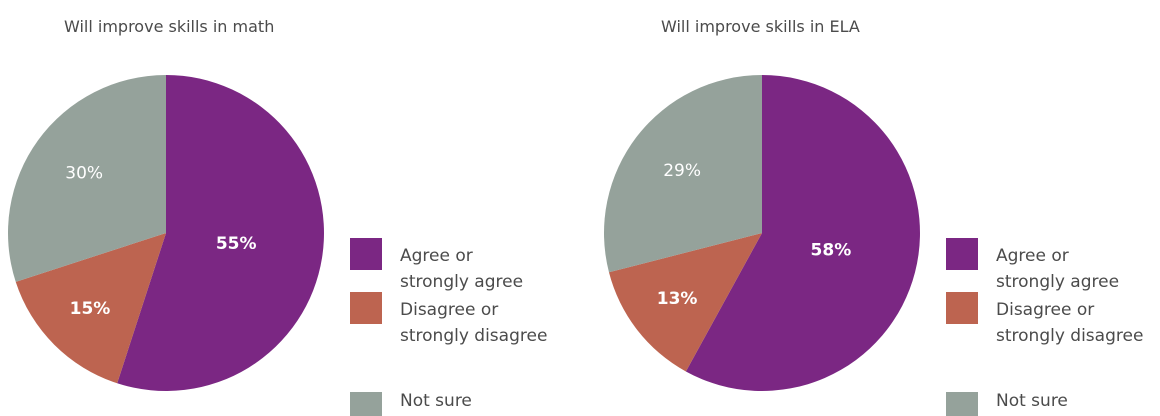 Image resolution: width=1160 pixels, height=416 pixels. What do you see at coordinates (169, 26) in the screenshot?
I see `chart-title-math: Will improve skills in math` at bounding box center [169, 26].